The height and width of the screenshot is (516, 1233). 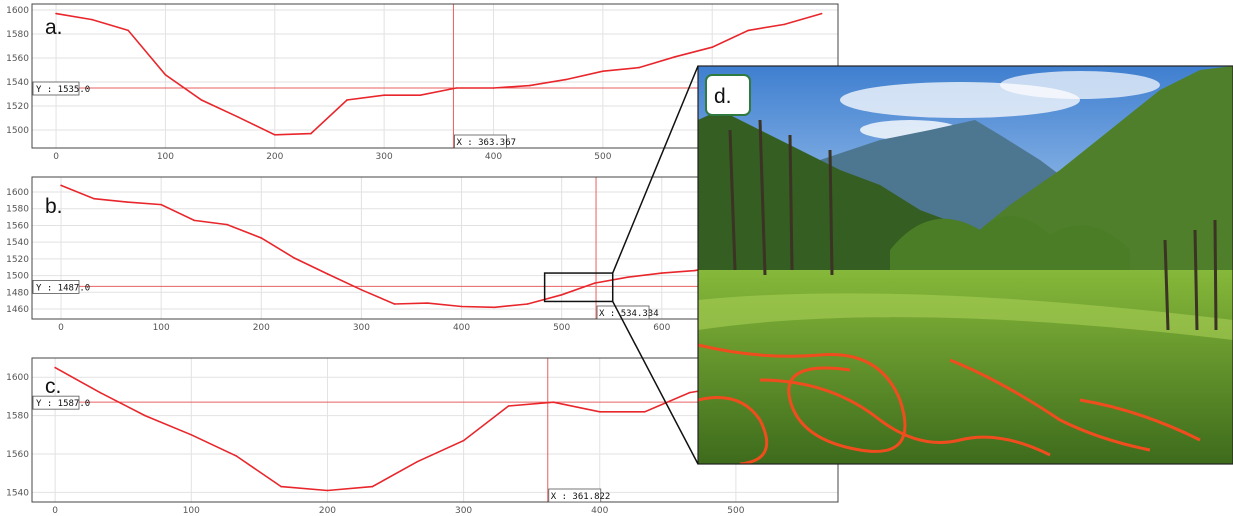 I want to click on zoom-box, so click(x=578, y=287).